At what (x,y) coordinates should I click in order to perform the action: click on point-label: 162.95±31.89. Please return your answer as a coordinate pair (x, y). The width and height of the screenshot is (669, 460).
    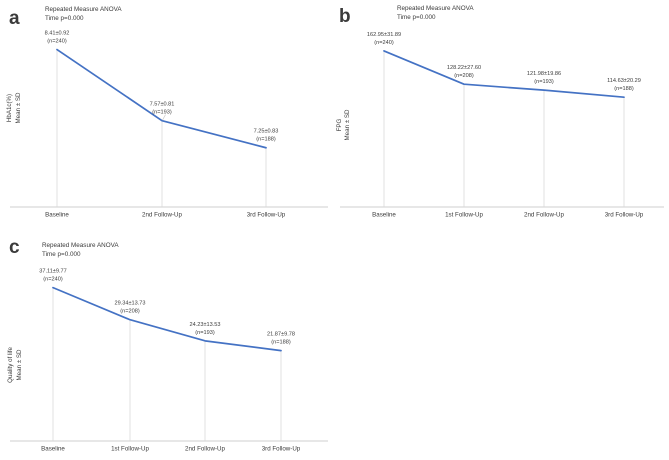
    Looking at the image, I should click on (384, 35).